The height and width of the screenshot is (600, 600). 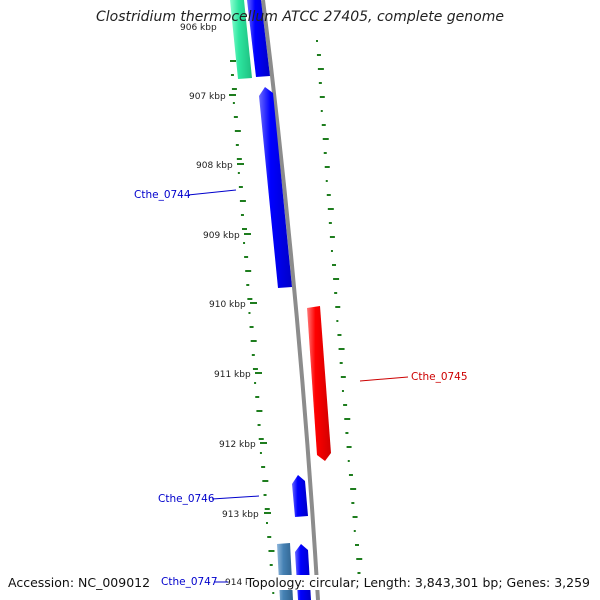 What do you see at coordinates (237, 445) in the screenshot?
I see `kbp-label: 912 kbp` at bounding box center [237, 445].